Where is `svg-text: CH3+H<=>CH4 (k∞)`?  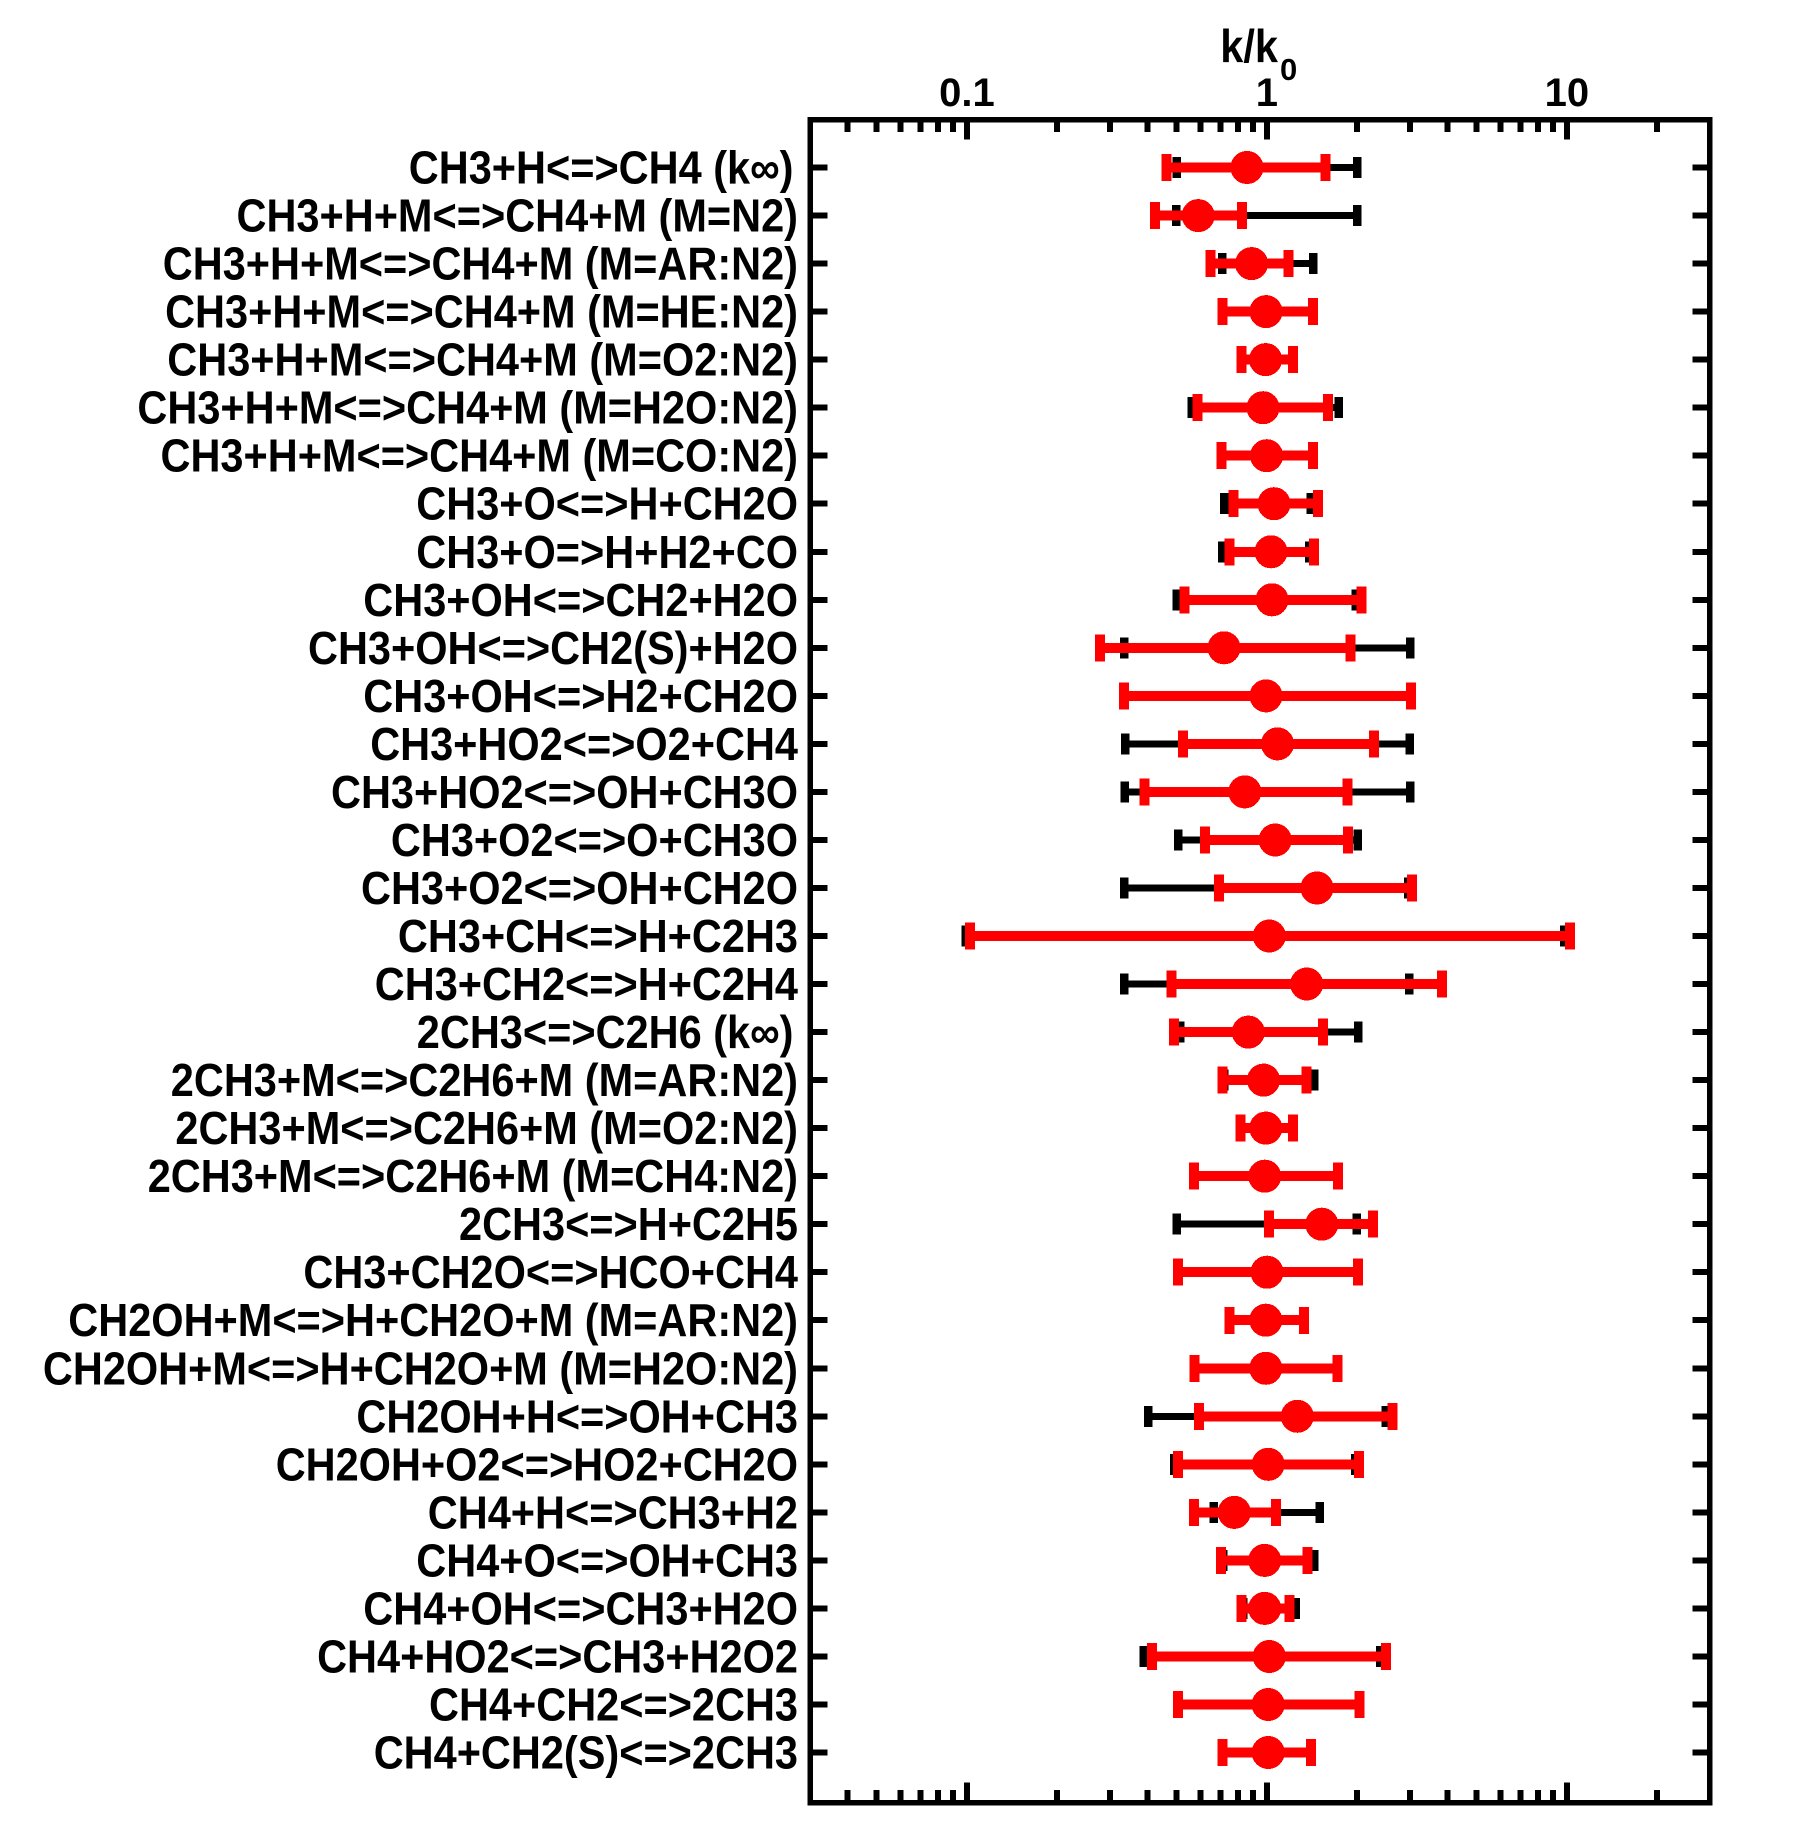
svg-text: CH3+H<=>CH4 (k∞) is located at coordinates (601, 168).